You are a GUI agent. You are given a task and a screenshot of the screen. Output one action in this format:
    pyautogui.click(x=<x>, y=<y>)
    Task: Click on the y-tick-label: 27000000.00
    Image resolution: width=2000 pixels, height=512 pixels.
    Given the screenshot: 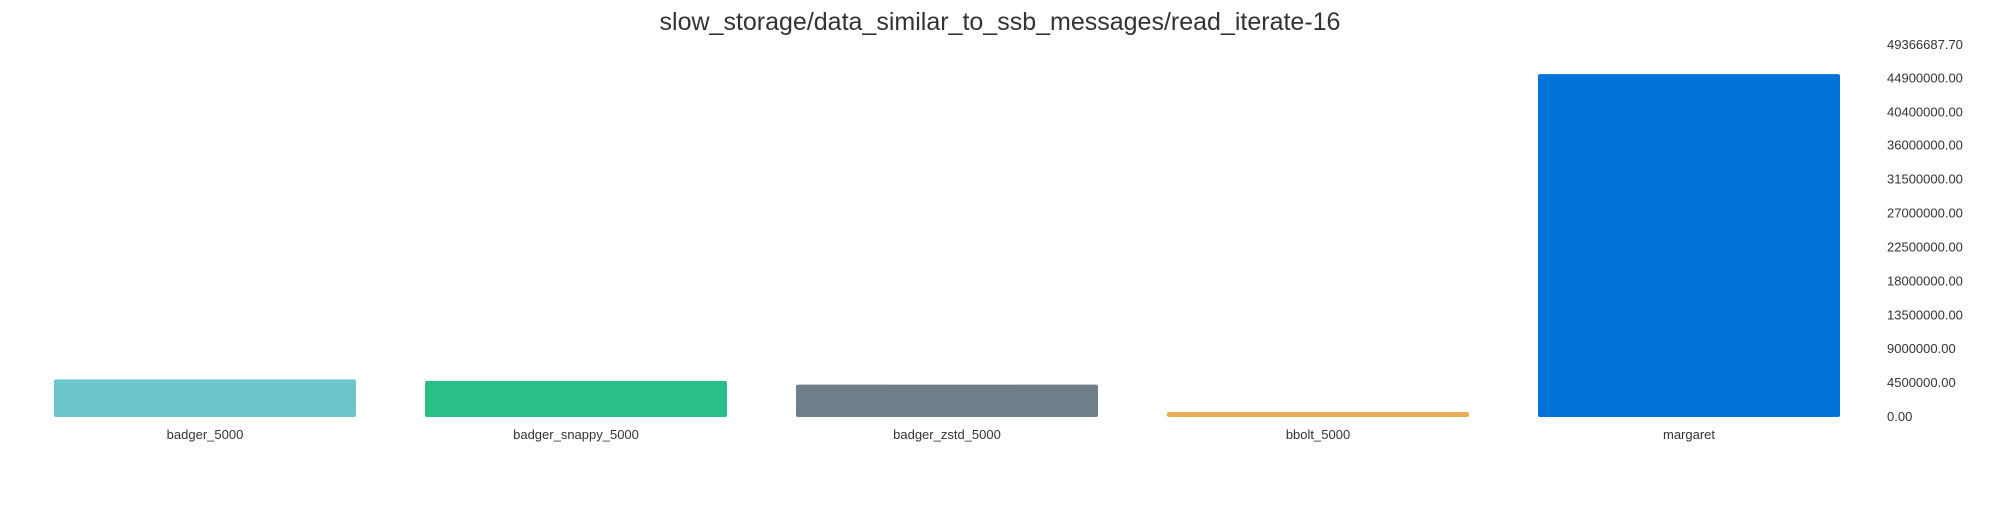 What is the action you would take?
    pyautogui.click(x=1925, y=213)
    